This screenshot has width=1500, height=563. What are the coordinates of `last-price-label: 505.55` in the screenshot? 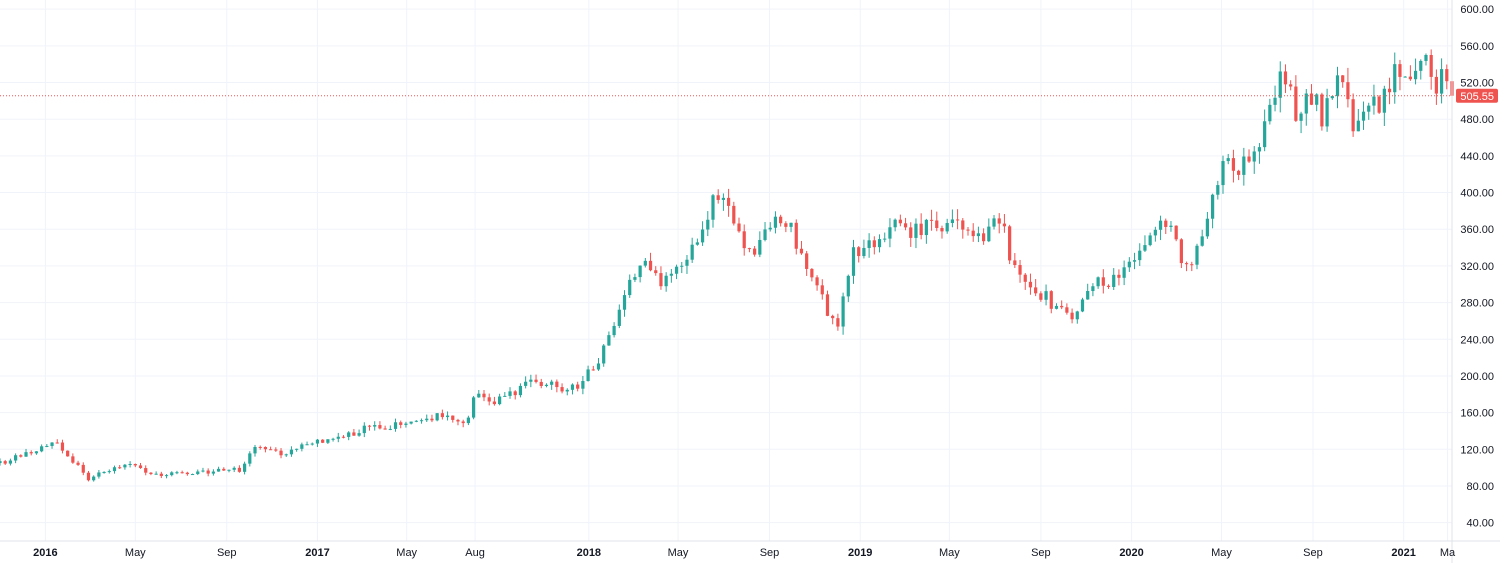 It's located at (1477, 97).